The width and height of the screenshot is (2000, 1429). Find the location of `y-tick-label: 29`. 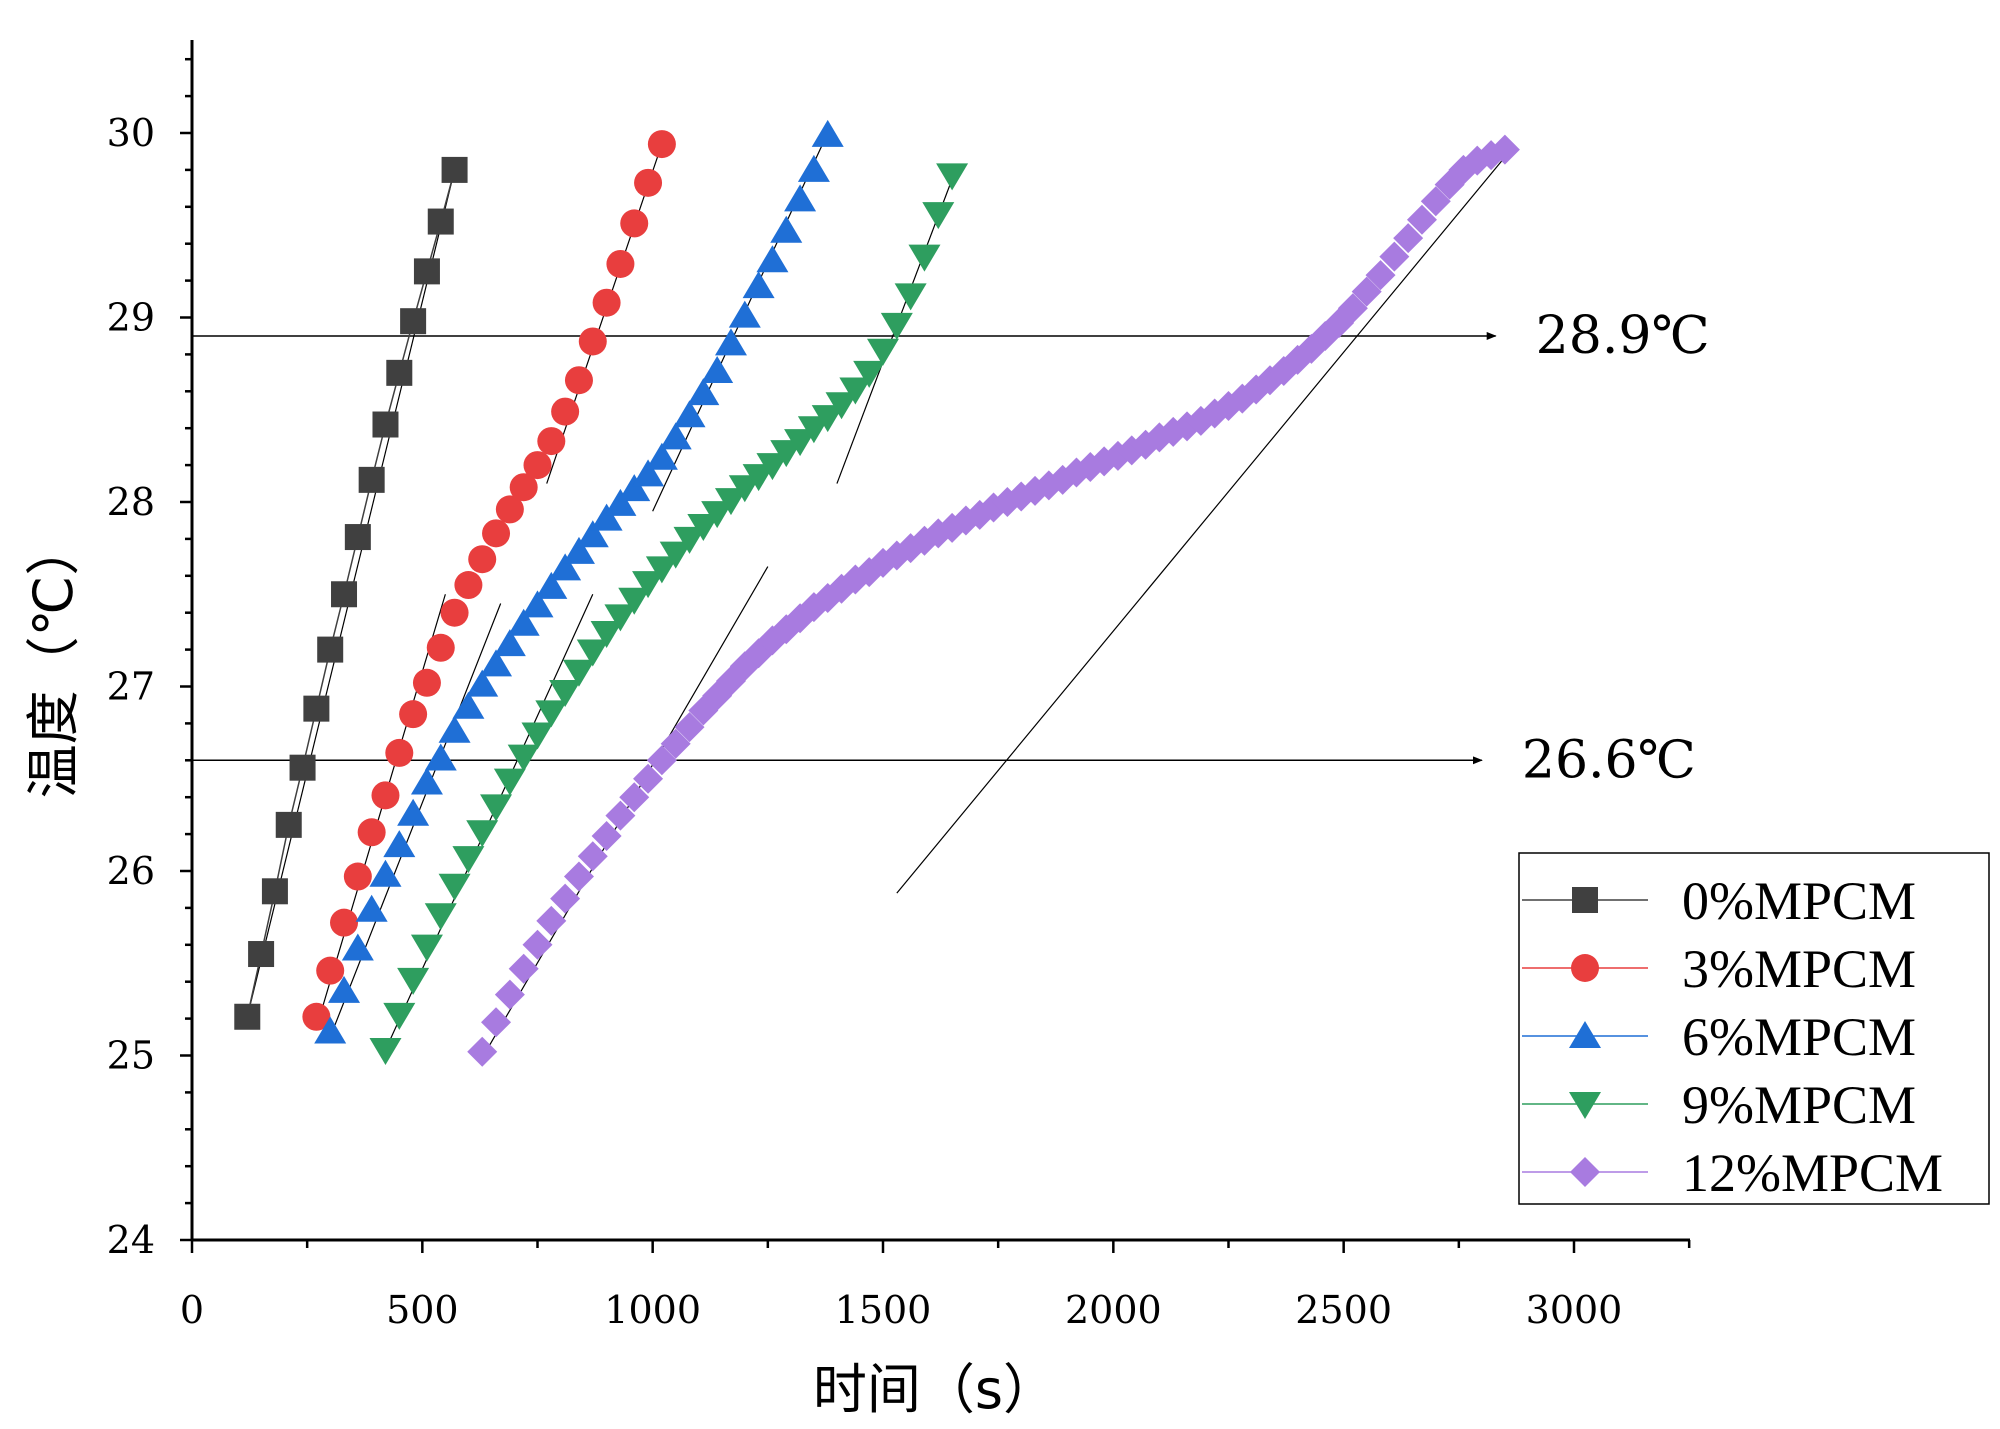

y-tick-label: 29 is located at coordinates (131, 318).